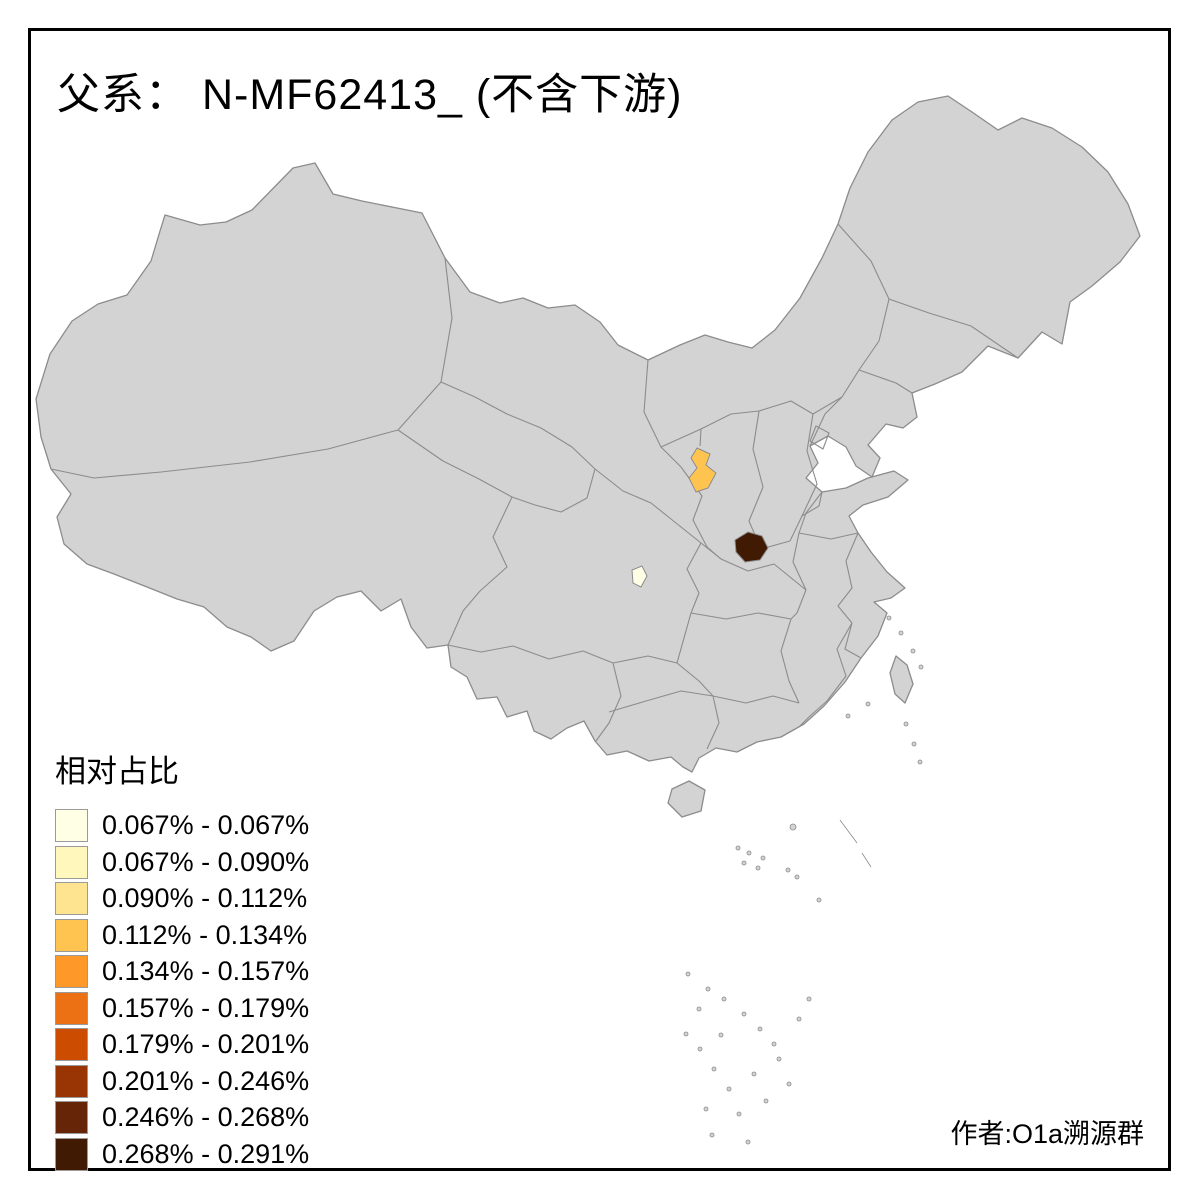 The width and height of the screenshot is (1200, 1200). I want to click on hainan-island, so click(686, 799).